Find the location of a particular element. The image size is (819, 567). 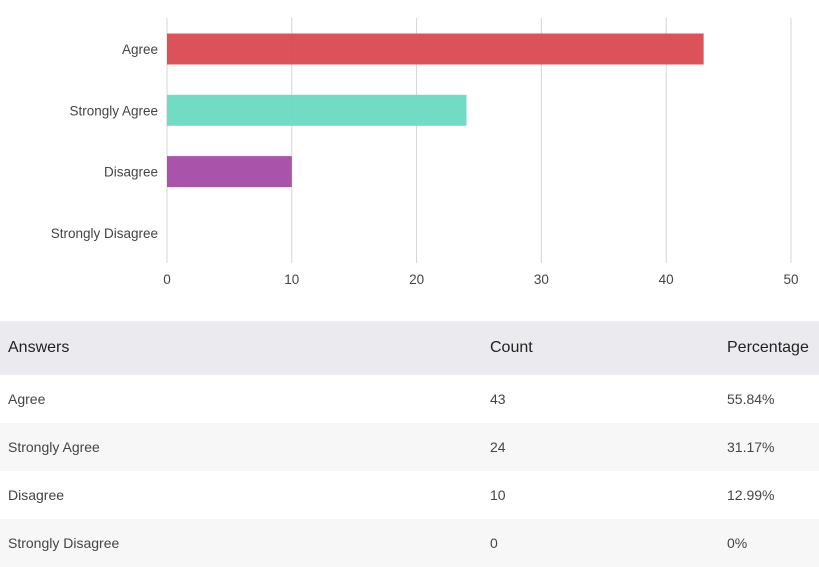

x-tick-label: 0 is located at coordinates (167, 279).